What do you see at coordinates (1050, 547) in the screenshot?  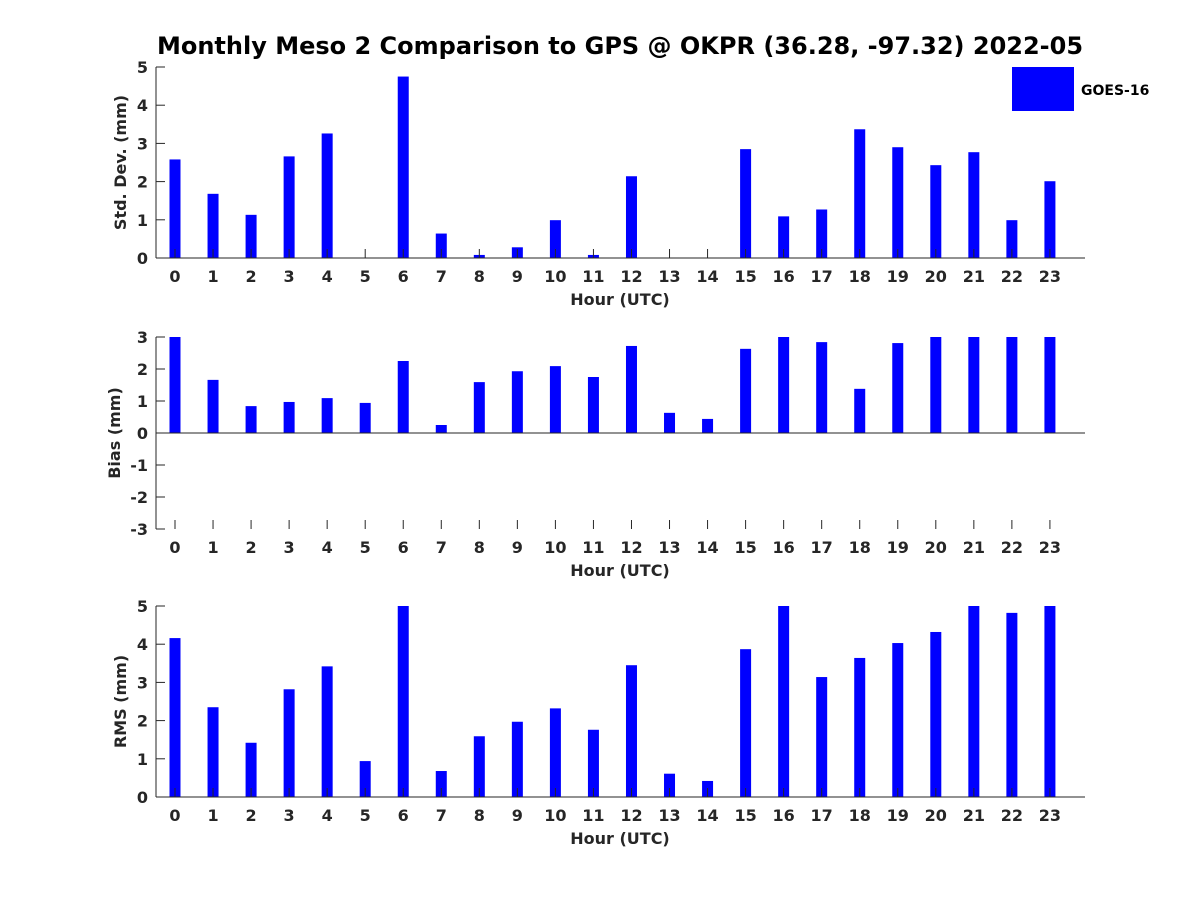 I see `x-tick-label: 23` at bounding box center [1050, 547].